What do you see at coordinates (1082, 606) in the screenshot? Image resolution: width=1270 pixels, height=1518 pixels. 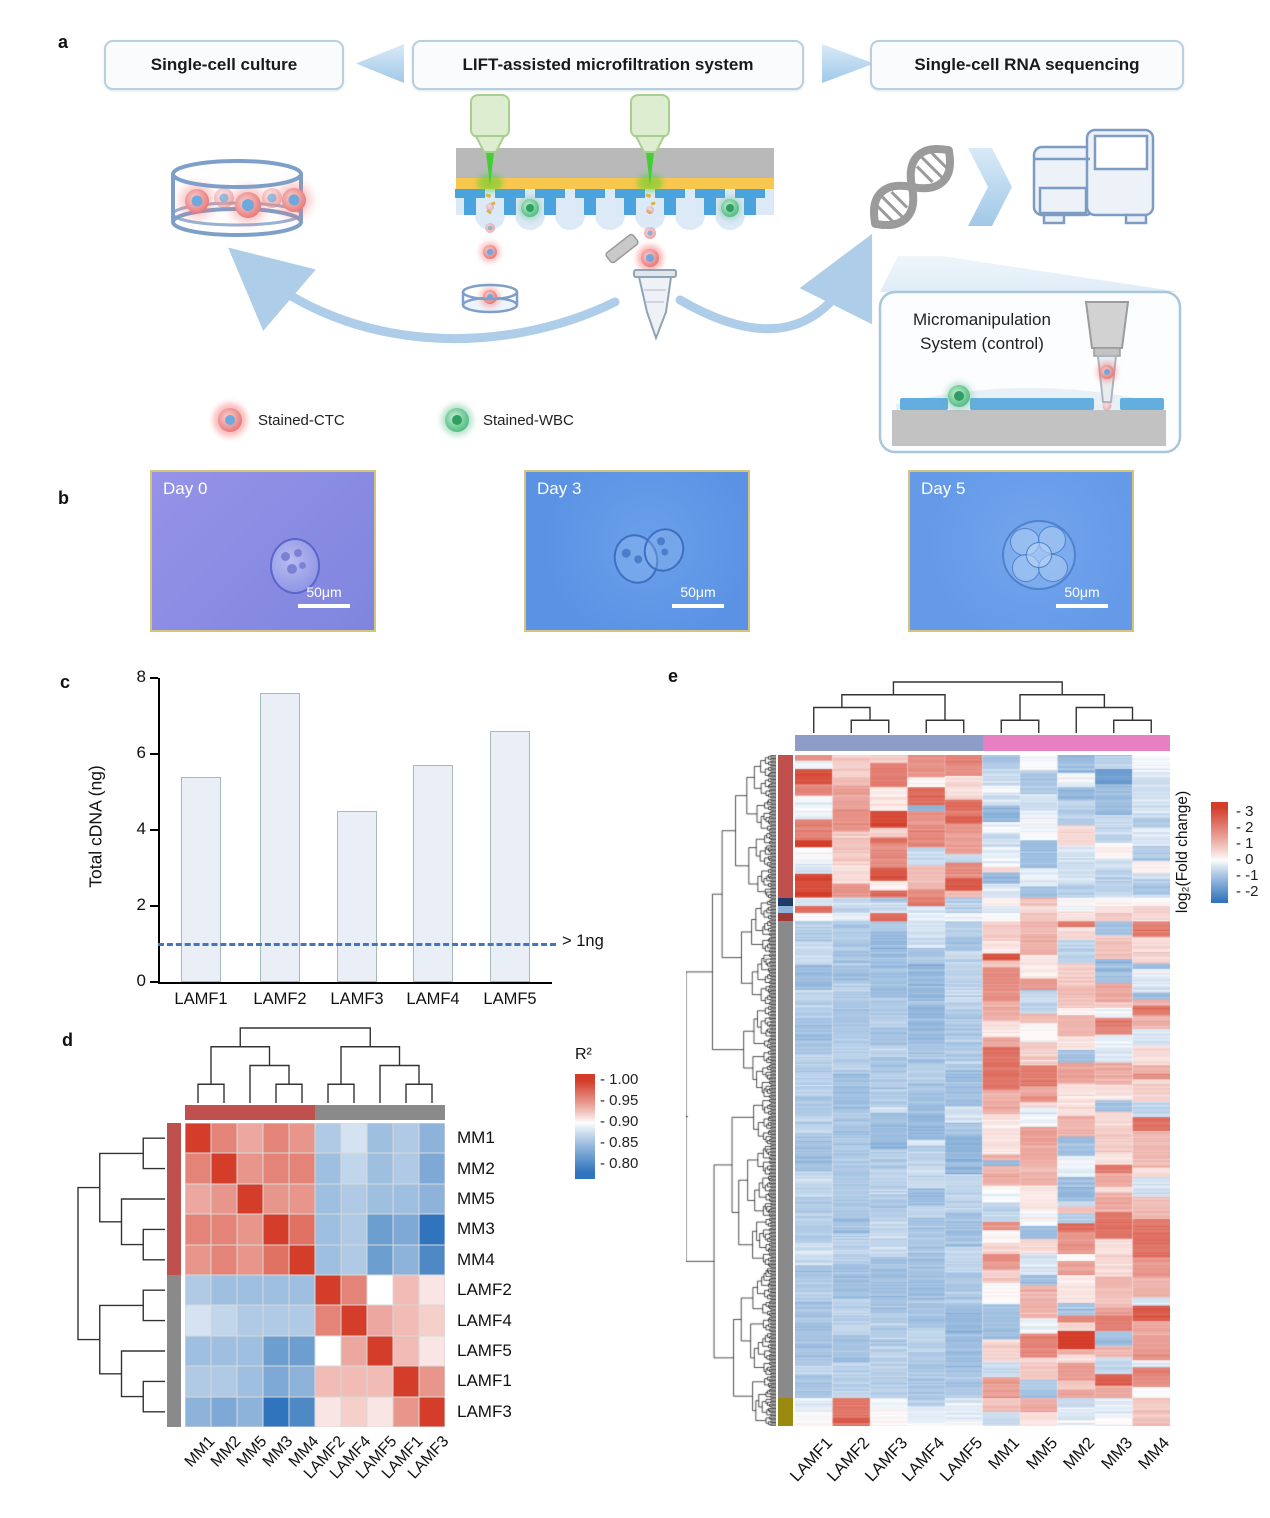 I see `scale-bar` at bounding box center [1082, 606].